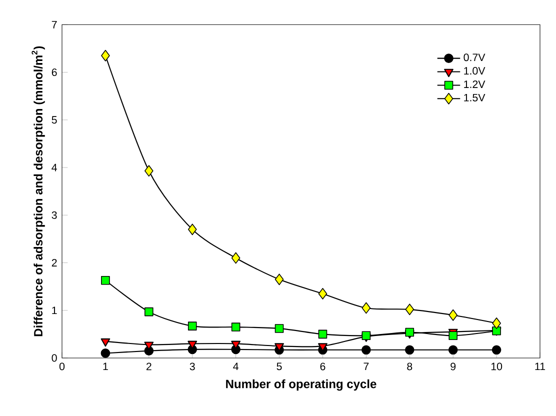 Image resolution: width=556 pixels, height=416 pixels. I want to click on x-tick-label: 5, so click(279, 366).